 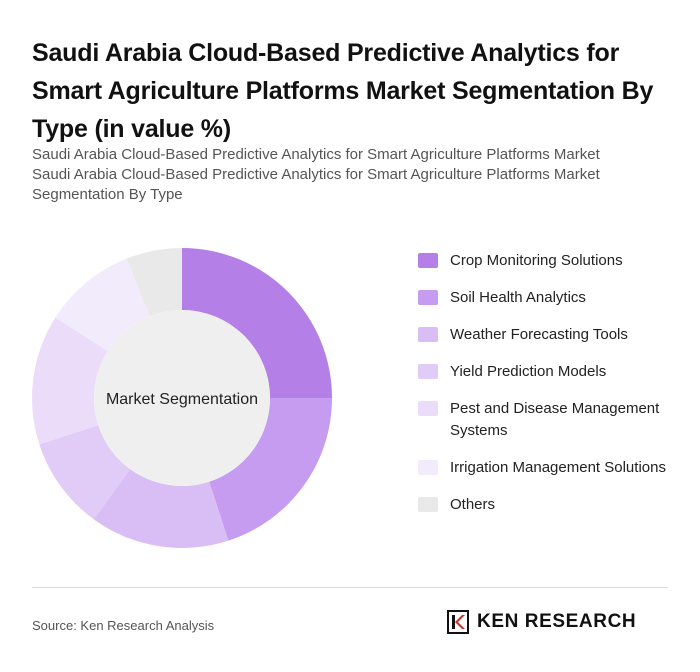 I want to click on legend-item: Soil Health Analytics, so click(x=553, y=298).